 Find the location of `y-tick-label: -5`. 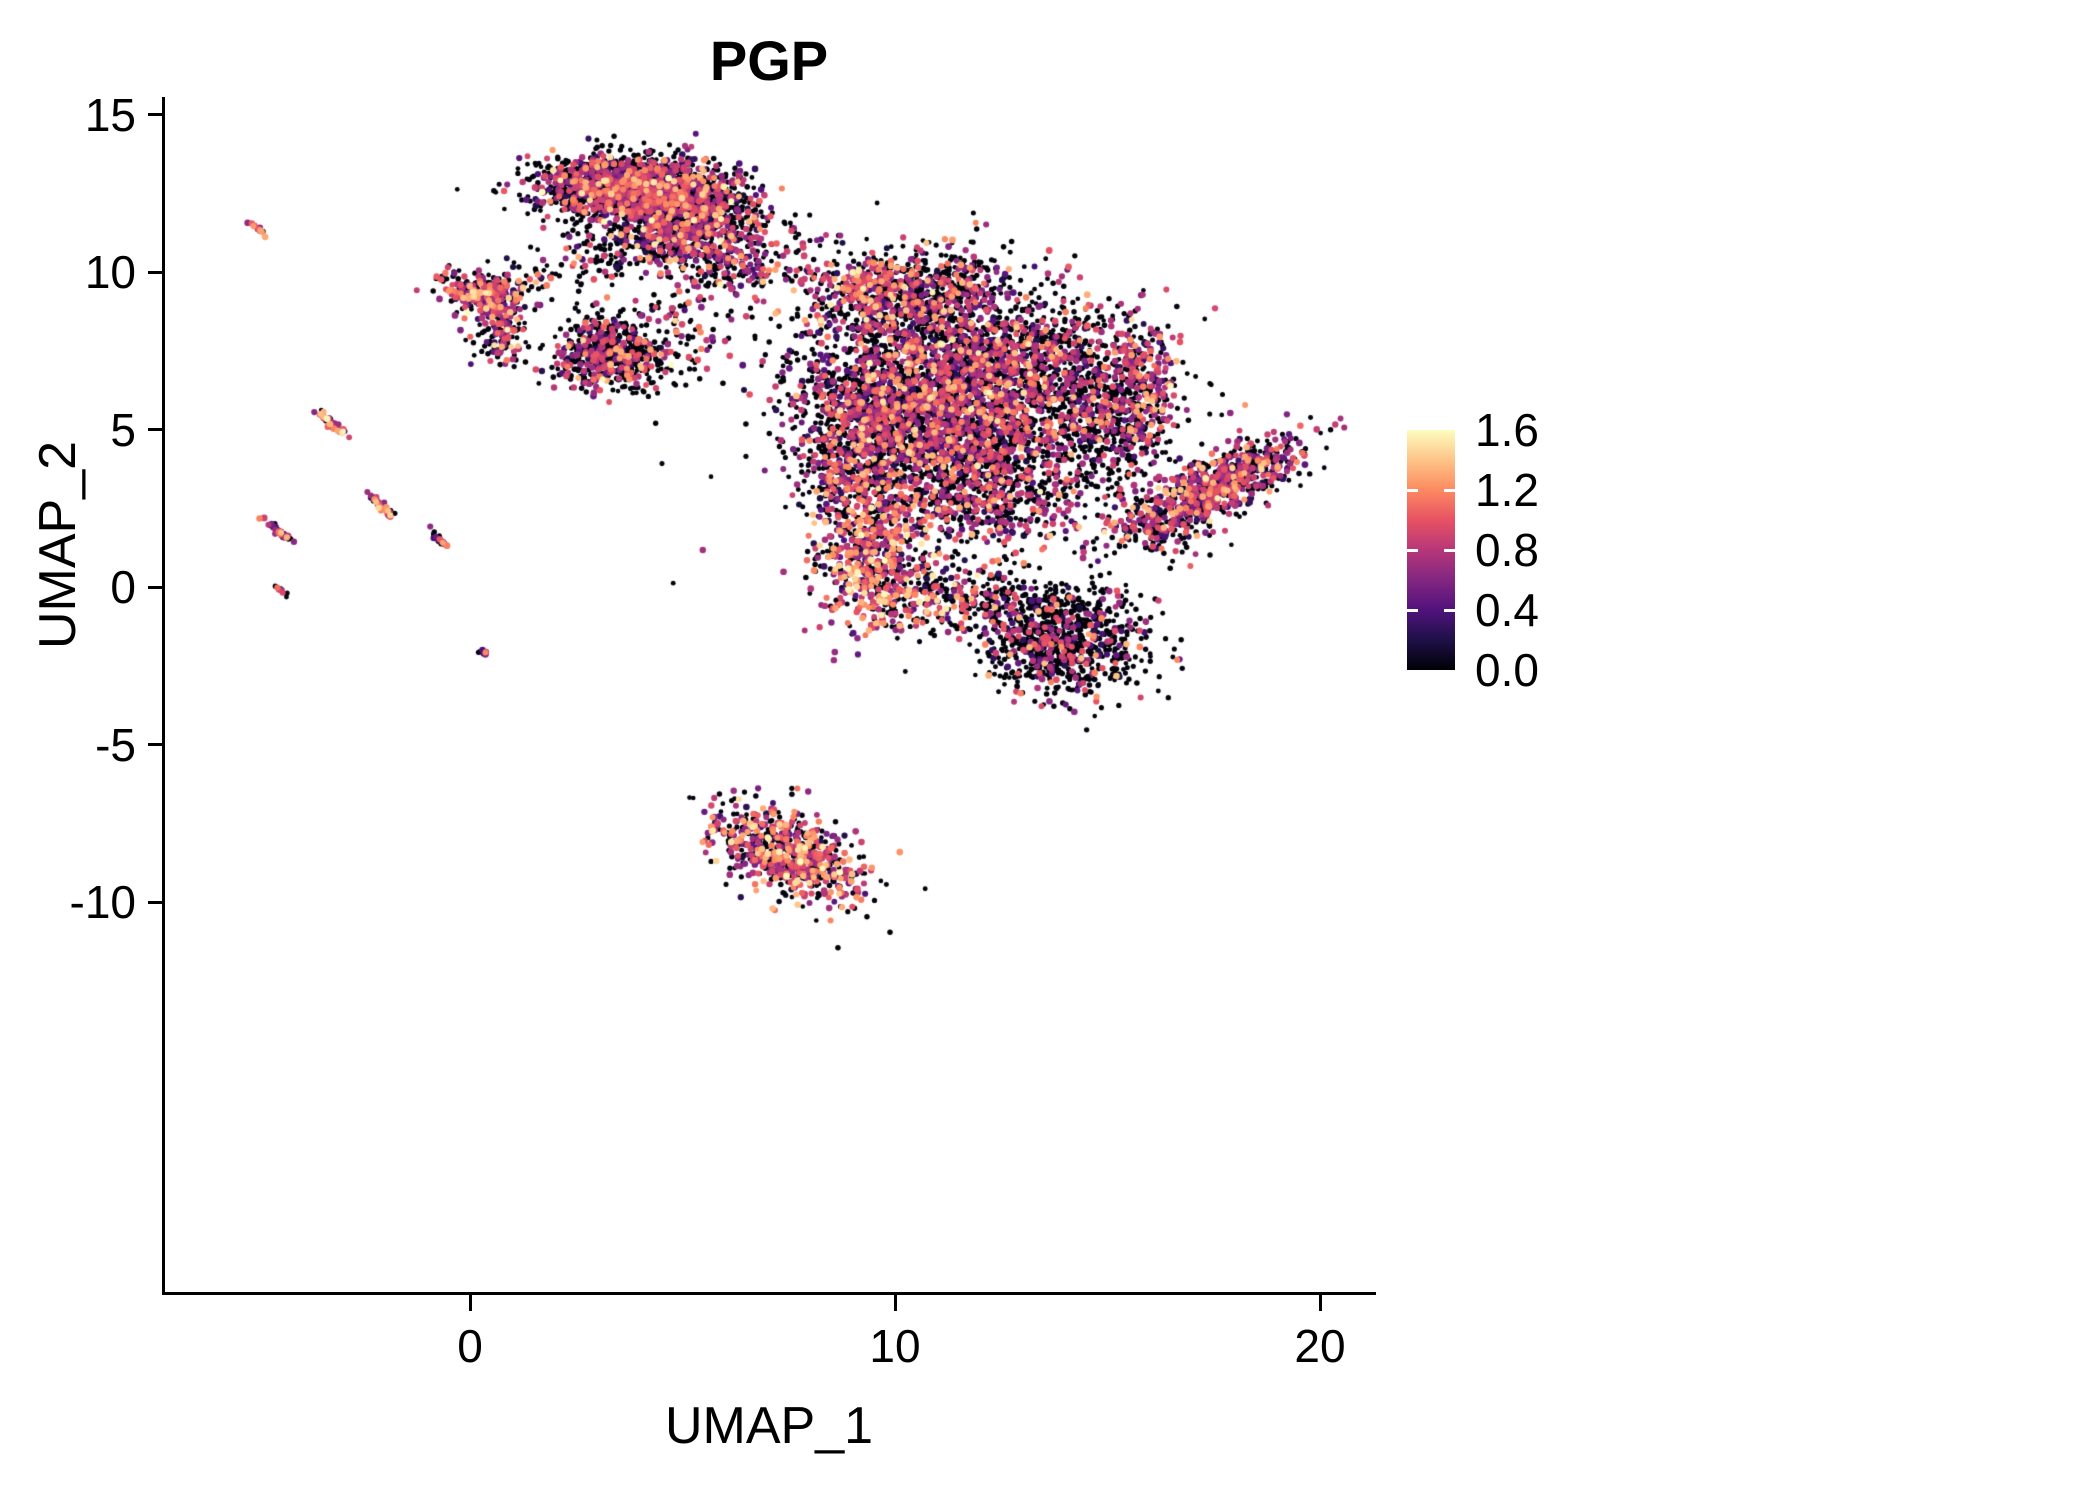

y-tick-label: -5 is located at coordinates (115, 744).